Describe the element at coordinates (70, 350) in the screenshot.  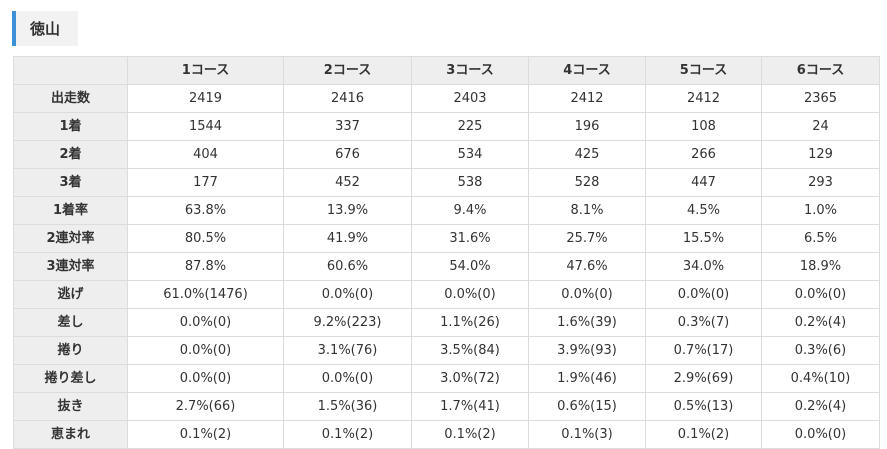
I see `row-label: 捲り` at that location.